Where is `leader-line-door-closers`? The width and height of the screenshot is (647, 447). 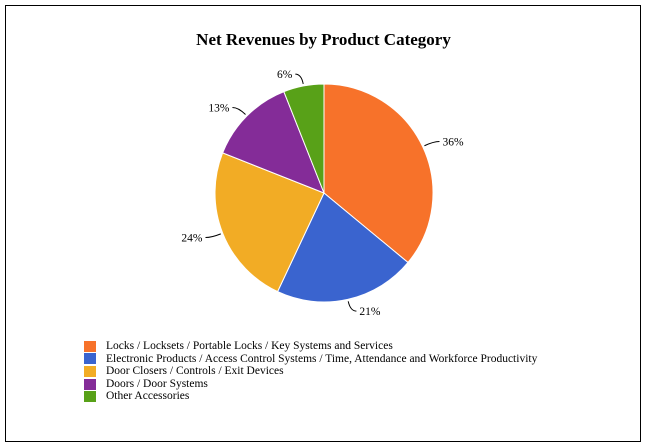 leader-line-door-closers is located at coordinates (213, 236).